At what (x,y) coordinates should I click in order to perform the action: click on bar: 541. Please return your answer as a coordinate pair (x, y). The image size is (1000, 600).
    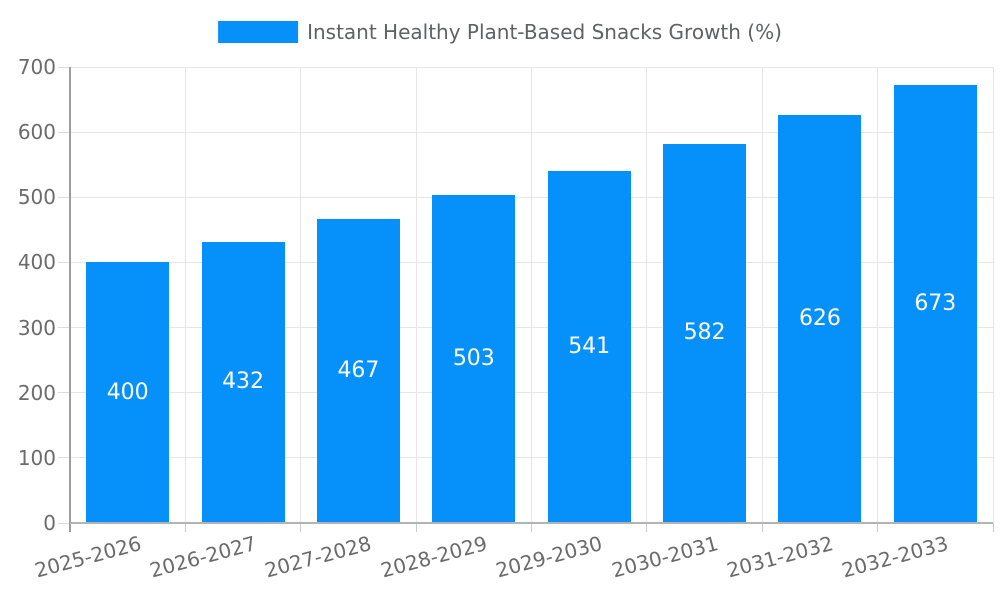
    Looking at the image, I should click on (589, 346).